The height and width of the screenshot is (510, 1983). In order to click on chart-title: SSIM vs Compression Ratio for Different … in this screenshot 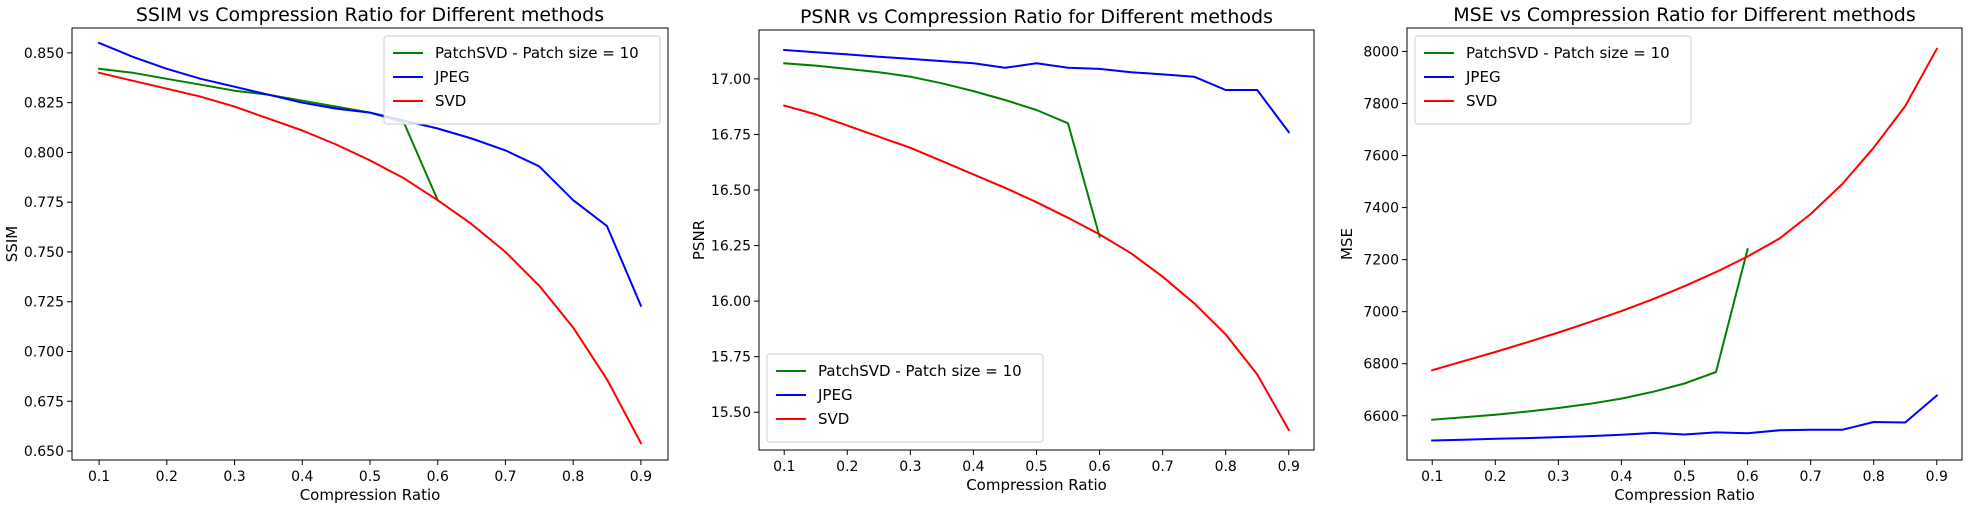, I will do `click(370, 15)`.